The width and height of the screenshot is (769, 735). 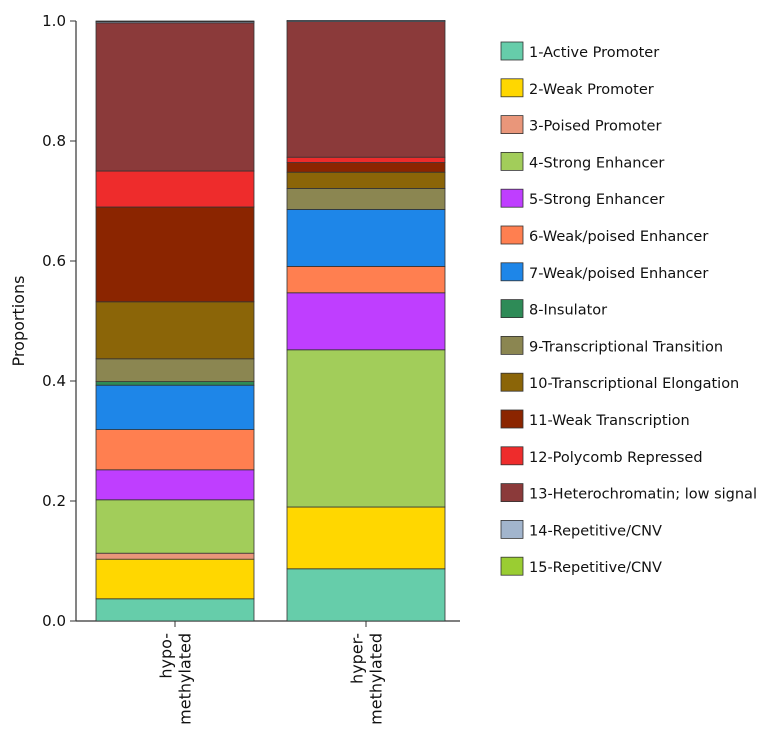 What do you see at coordinates (643, 495) in the screenshot?
I see `legend-label: 13-Heterochromatin; low signal` at bounding box center [643, 495].